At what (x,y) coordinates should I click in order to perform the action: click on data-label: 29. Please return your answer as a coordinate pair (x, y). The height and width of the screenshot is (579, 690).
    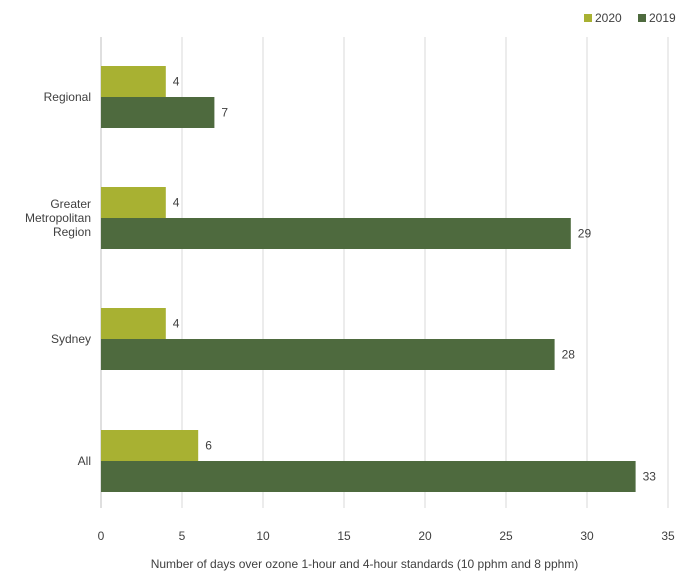
    Looking at the image, I should click on (585, 234).